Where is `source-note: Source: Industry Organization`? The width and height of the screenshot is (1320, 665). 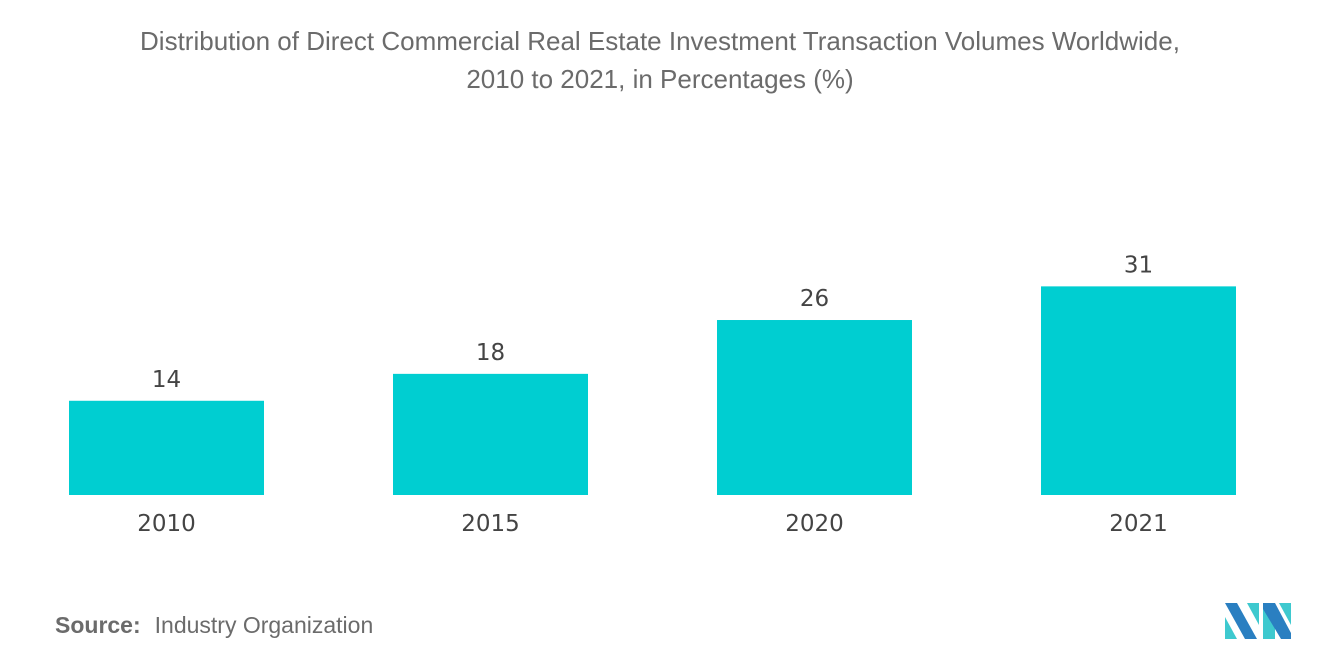 source-note: Source: Industry Organization is located at coordinates (214, 625).